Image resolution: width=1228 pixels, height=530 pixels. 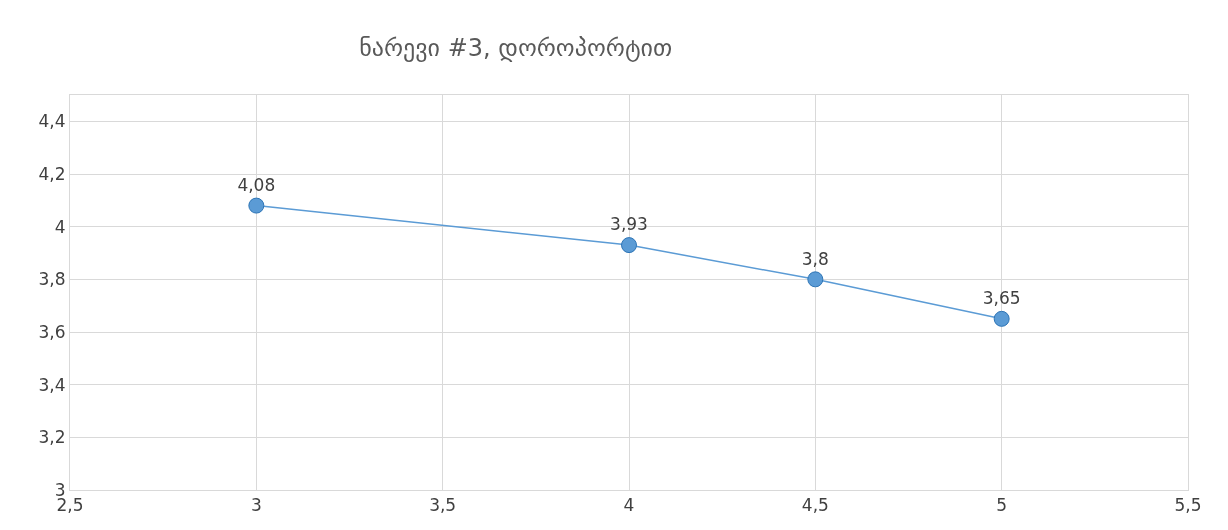 What do you see at coordinates (52, 384) in the screenshot?
I see `y-tick-label: 3,4` at bounding box center [52, 384].